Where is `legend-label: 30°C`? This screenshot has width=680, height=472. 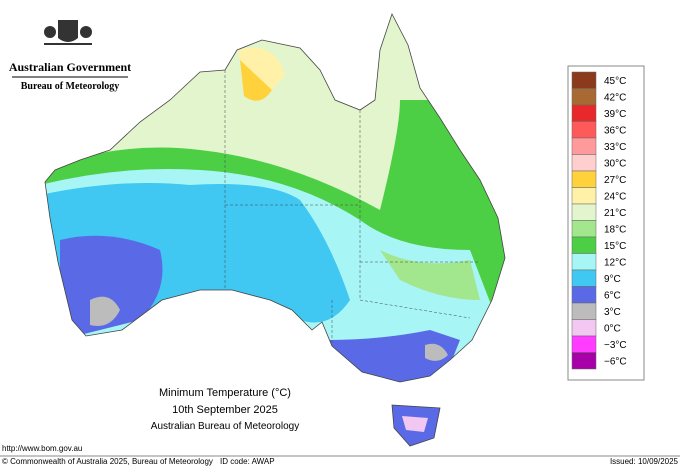
legend-label: 30°C is located at coordinates (615, 163).